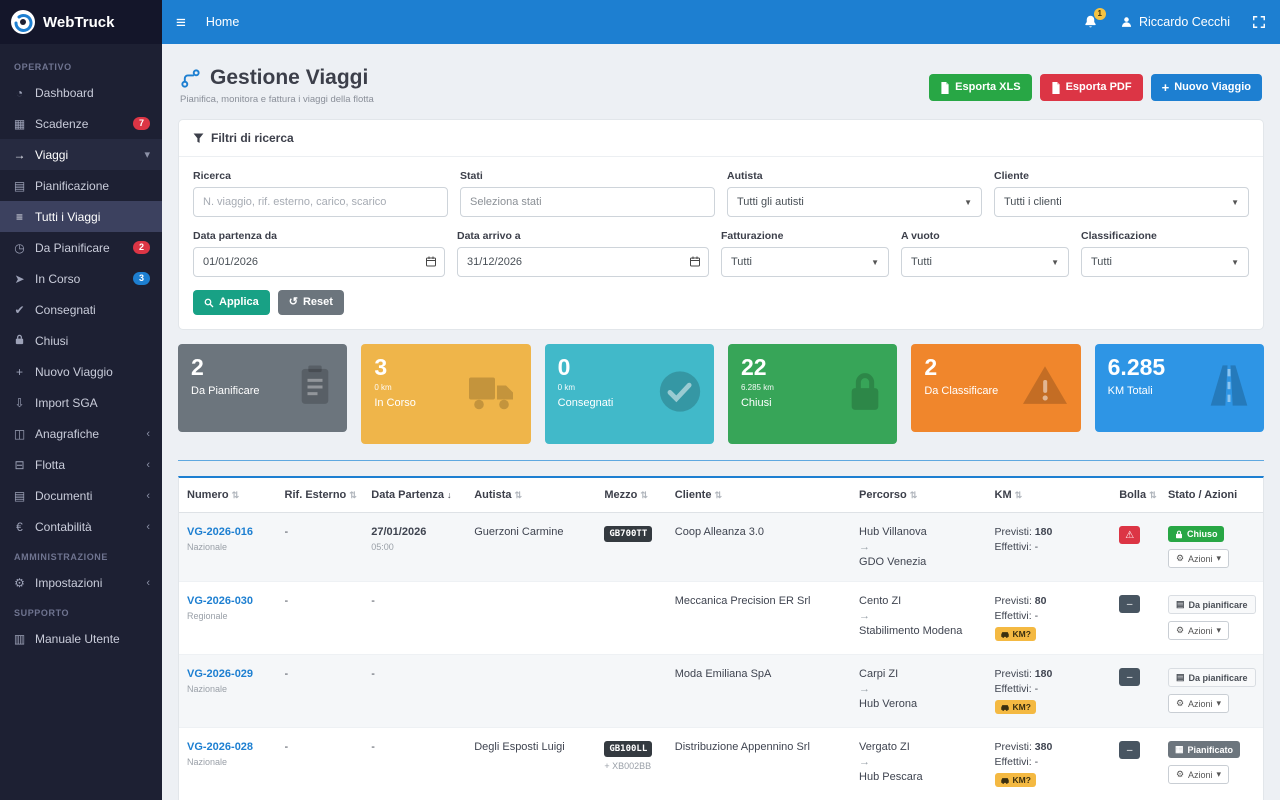 The image size is (1280, 800). What do you see at coordinates (996, 388) in the screenshot?
I see `stat-card-da-classificare: 2 Da Classificare` at bounding box center [996, 388].